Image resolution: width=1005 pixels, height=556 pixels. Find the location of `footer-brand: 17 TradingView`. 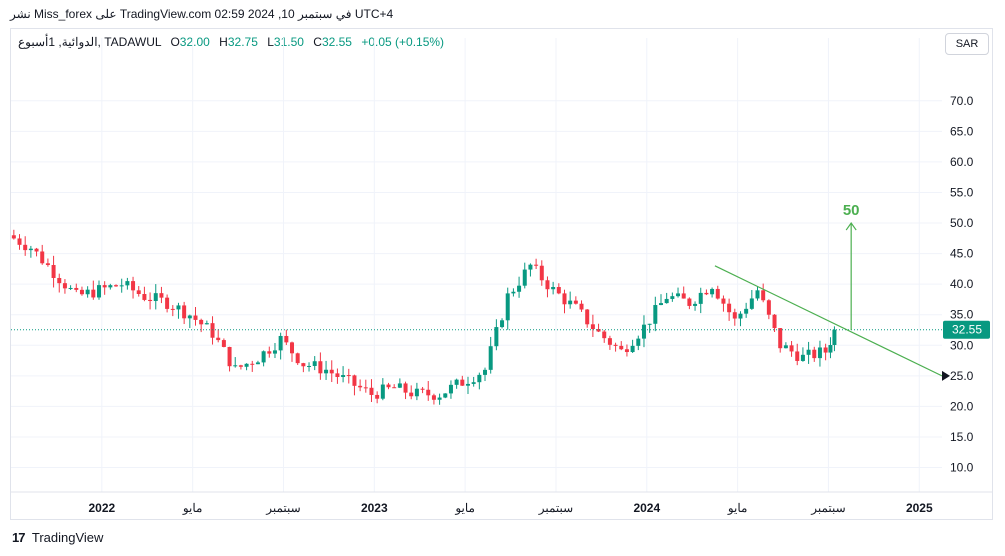

footer-brand: 17 TradingView is located at coordinates (57, 537).